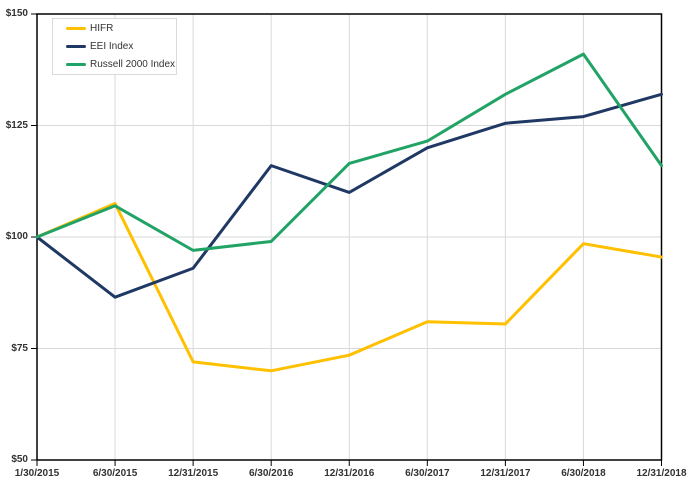 The width and height of the screenshot is (693, 503). What do you see at coordinates (505, 473) in the screenshot?
I see `x-axis-tick-label: 12/31/2017` at bounding box center [505, 473].